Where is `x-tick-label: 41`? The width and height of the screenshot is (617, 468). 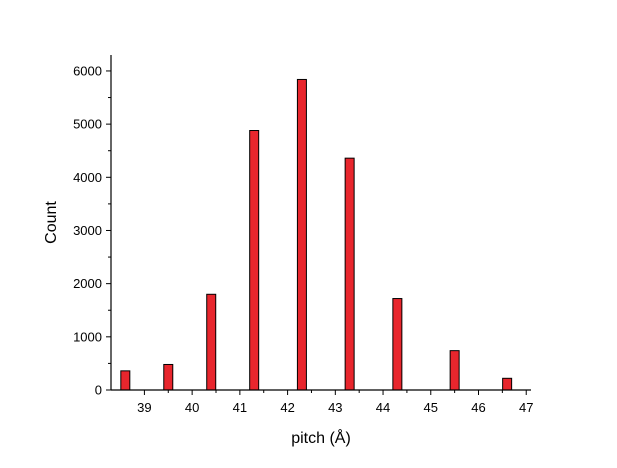
x-tick-label: 41 is located at coordinates (240, 407).